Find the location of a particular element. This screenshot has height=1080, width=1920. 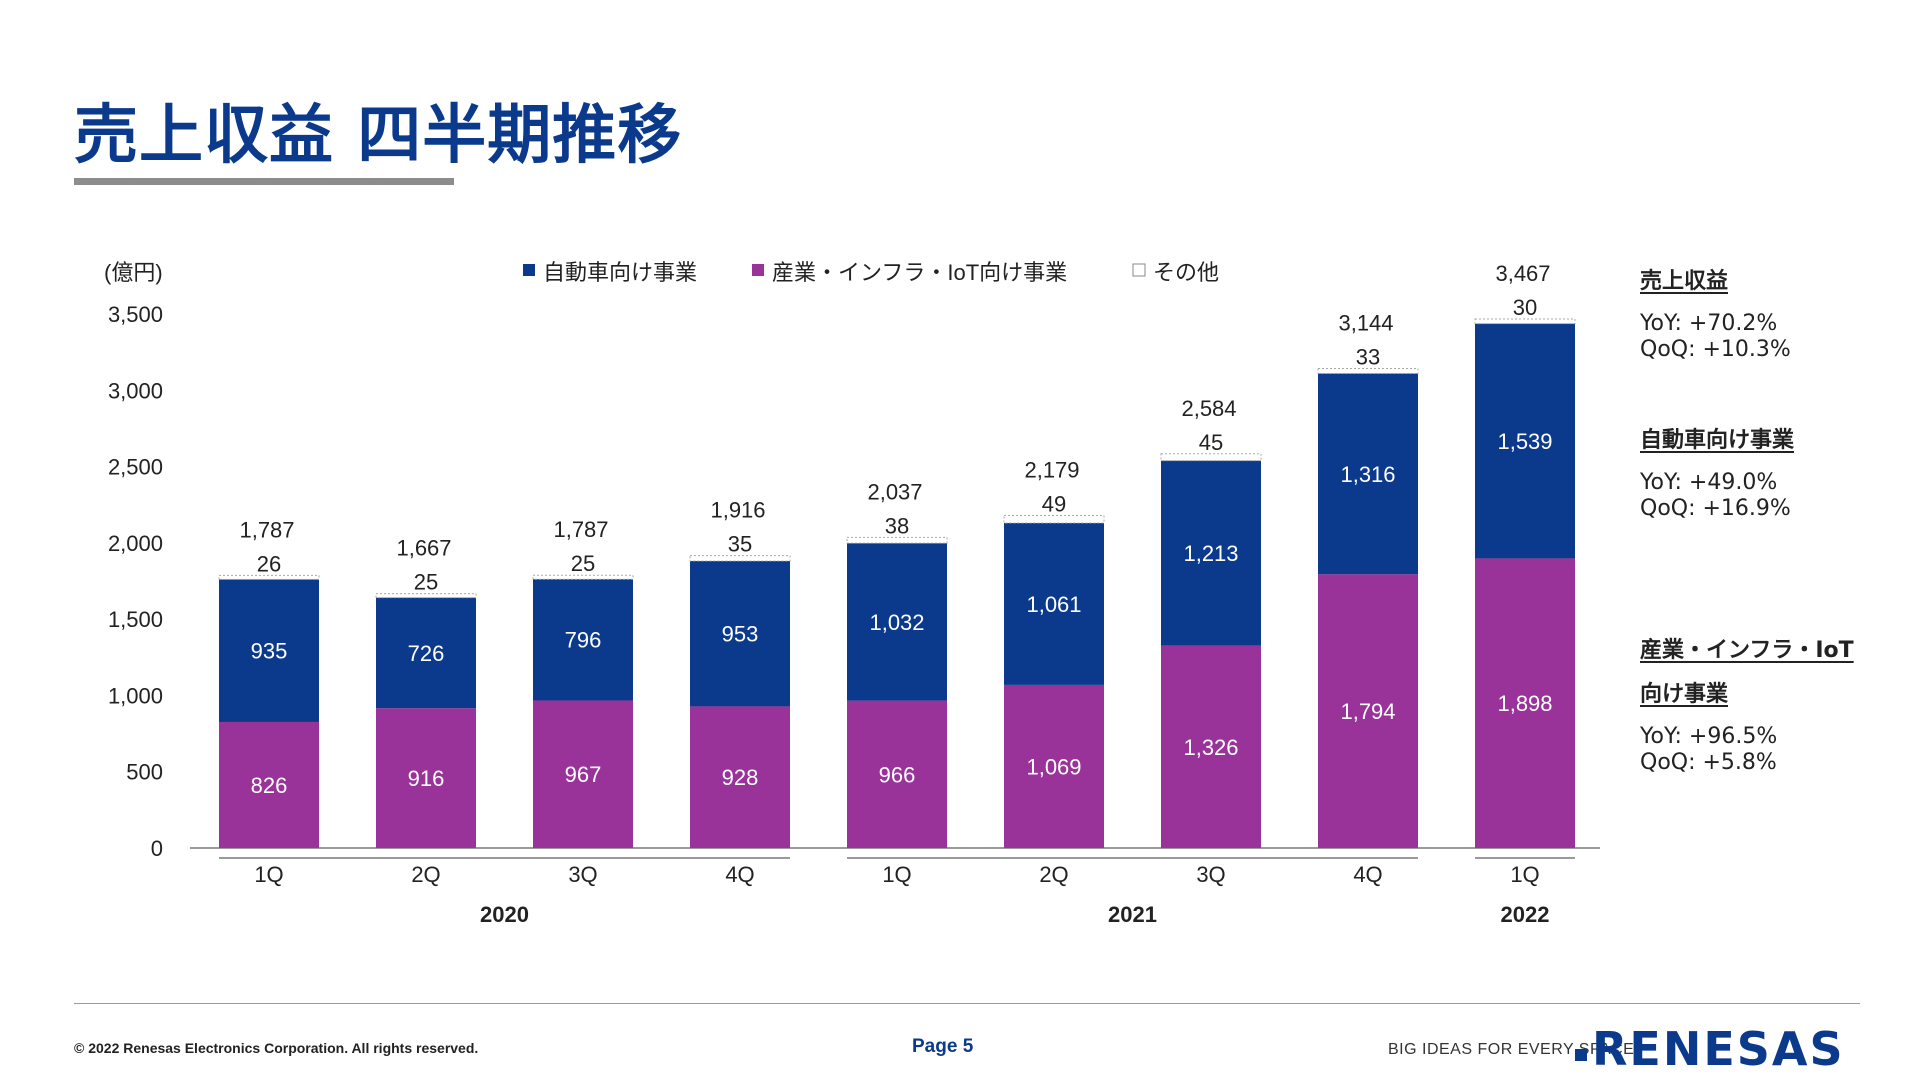

data-label-industrial: 1,898 is located at coordinates (1524, 703).